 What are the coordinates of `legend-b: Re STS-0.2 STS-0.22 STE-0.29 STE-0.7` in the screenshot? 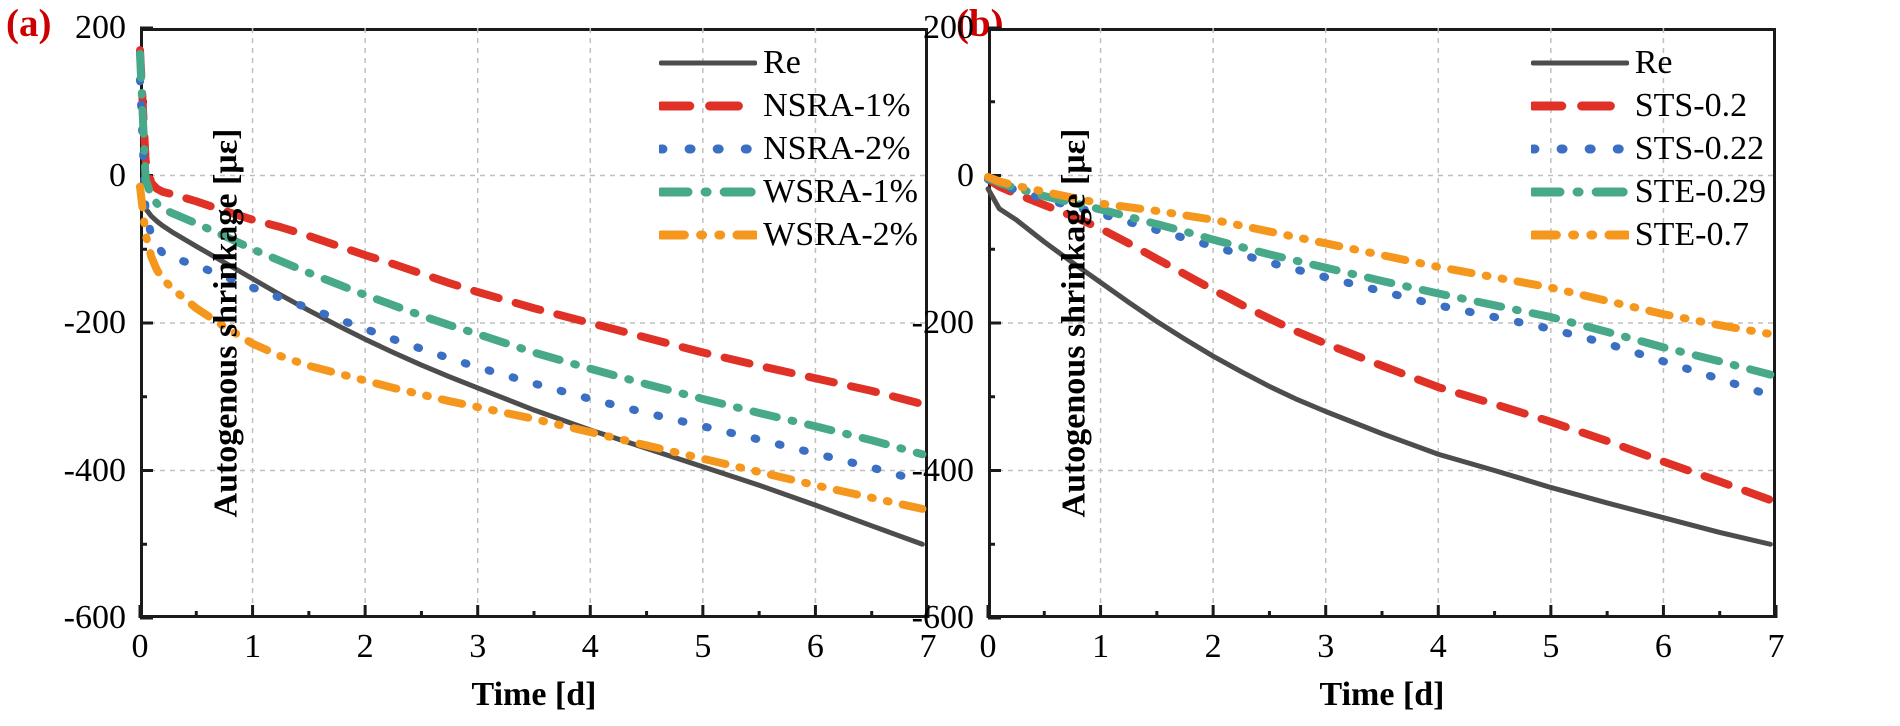 It's located at (1647, 148).